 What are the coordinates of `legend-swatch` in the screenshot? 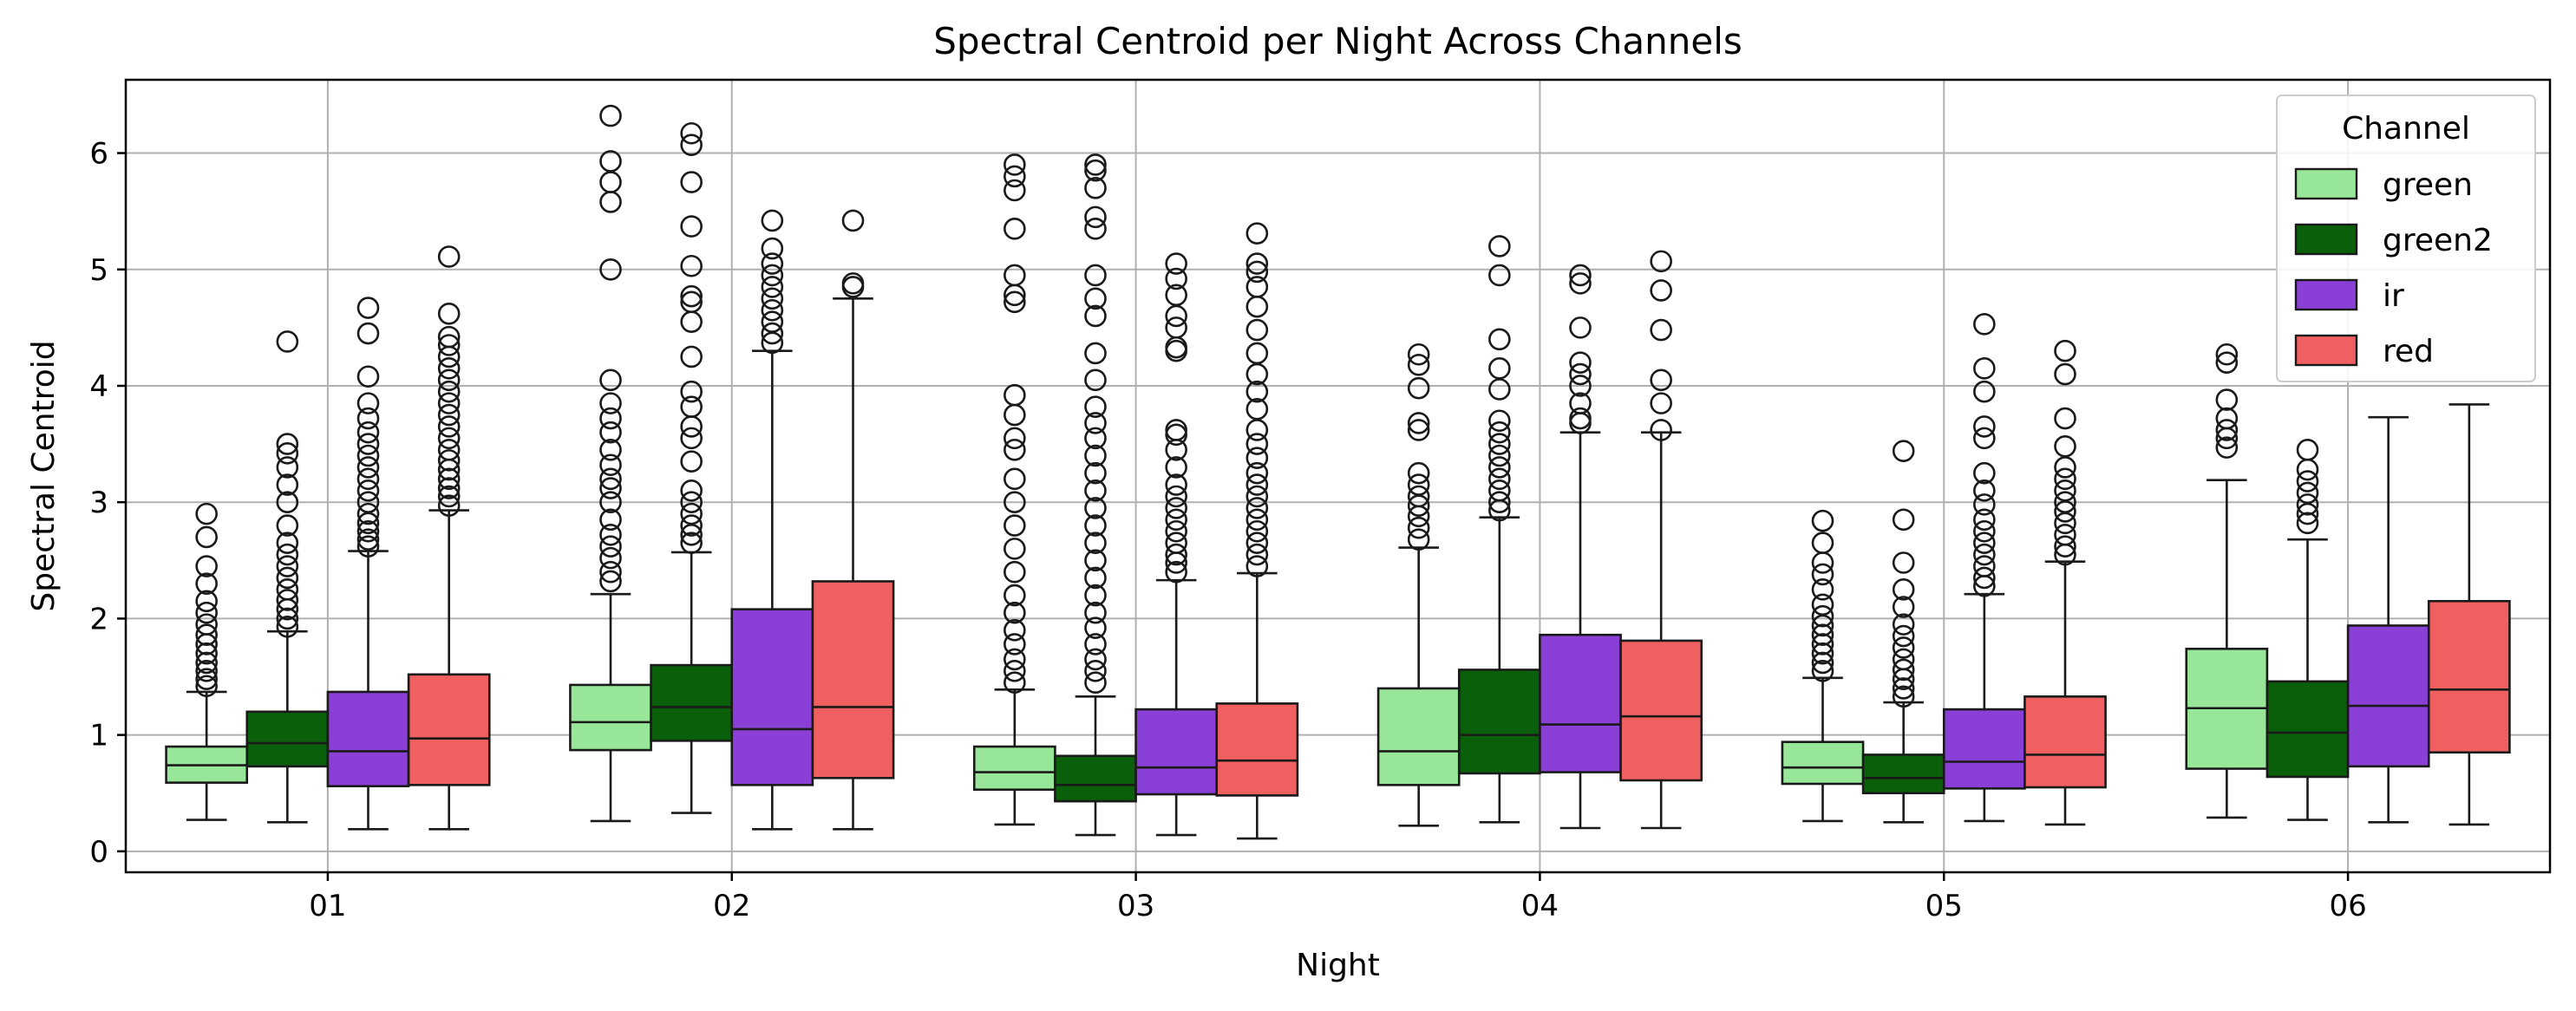 It's located at (2326, 350).